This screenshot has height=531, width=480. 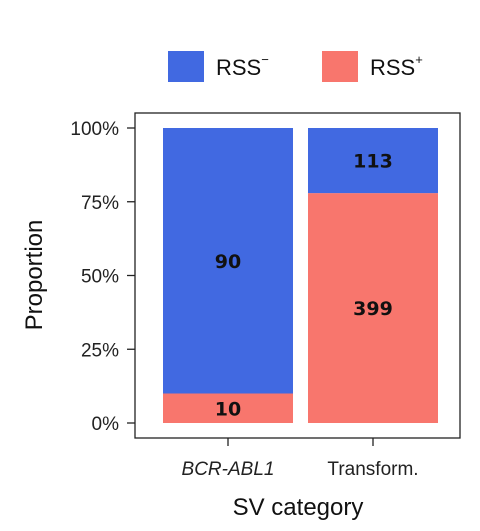 I want to click on bar-bcr-abl1-rss-minus, so click(x=228, y=261).